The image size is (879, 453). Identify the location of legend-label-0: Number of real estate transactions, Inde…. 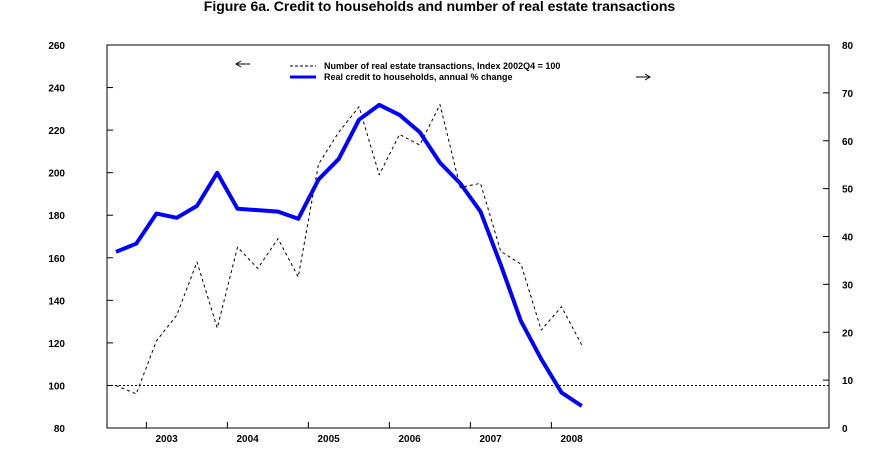
(442, 66).